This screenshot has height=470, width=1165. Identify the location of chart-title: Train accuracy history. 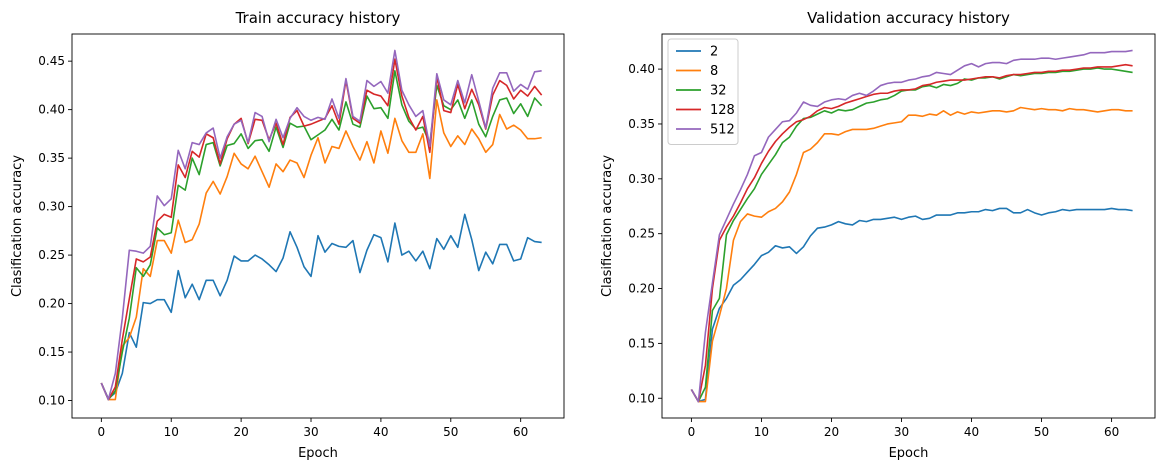
(318, 18).